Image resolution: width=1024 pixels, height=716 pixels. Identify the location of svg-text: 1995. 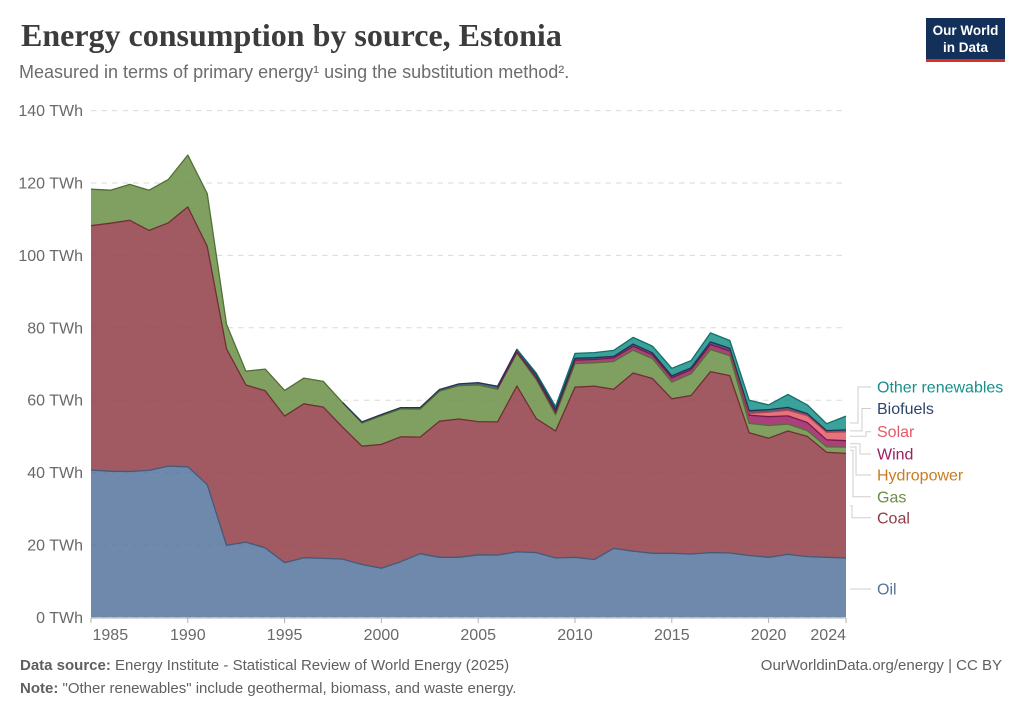
(285, 635).